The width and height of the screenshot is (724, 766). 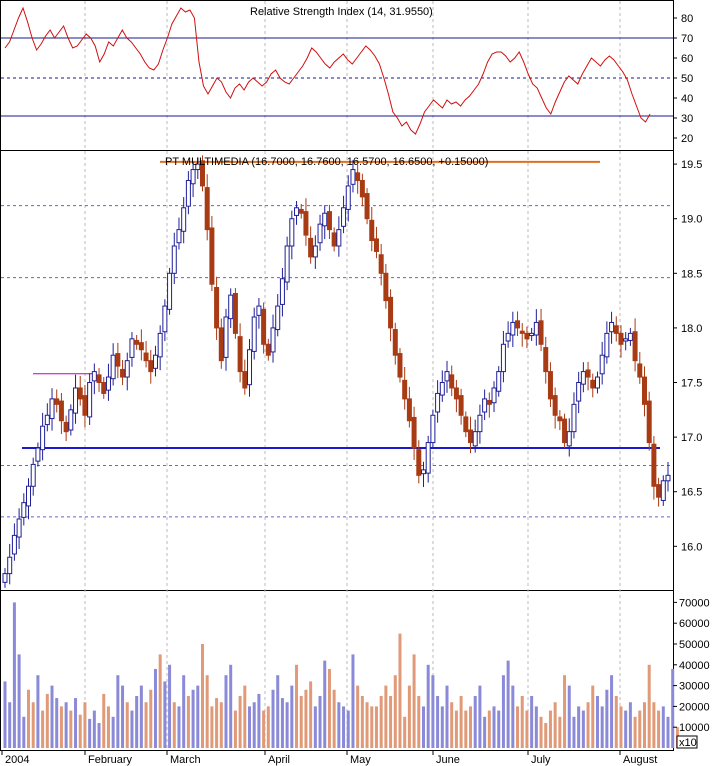 I want to click on price-tick-label: 19.5, so click(x=691, y=165).